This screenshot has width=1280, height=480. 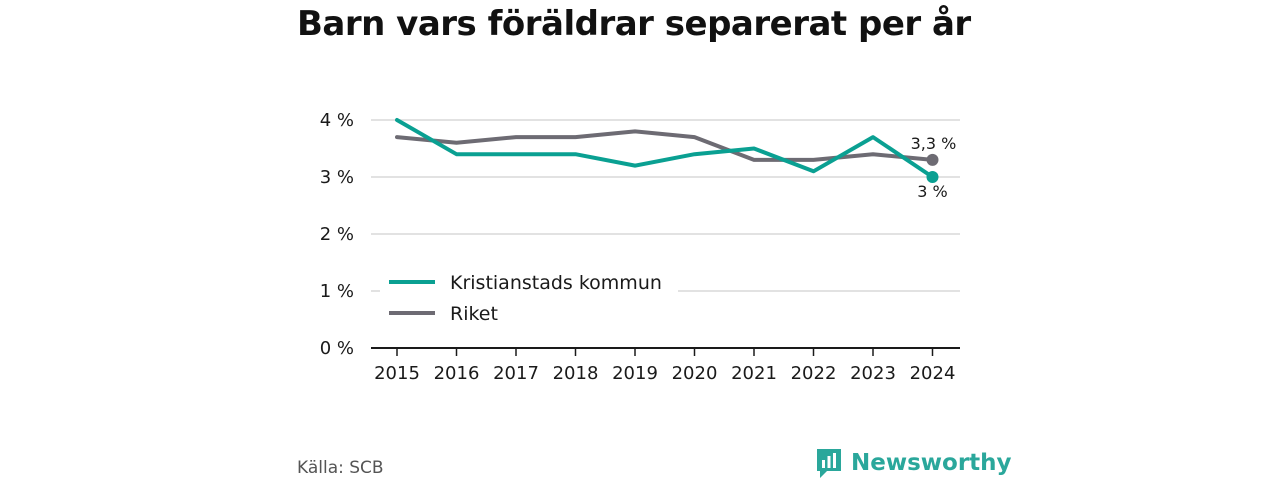 I want to click on x-axis-ticks: 2015 2016 2017 2018 2019 2020 2021 2022 2023 2024, so click(x=664, y=366).